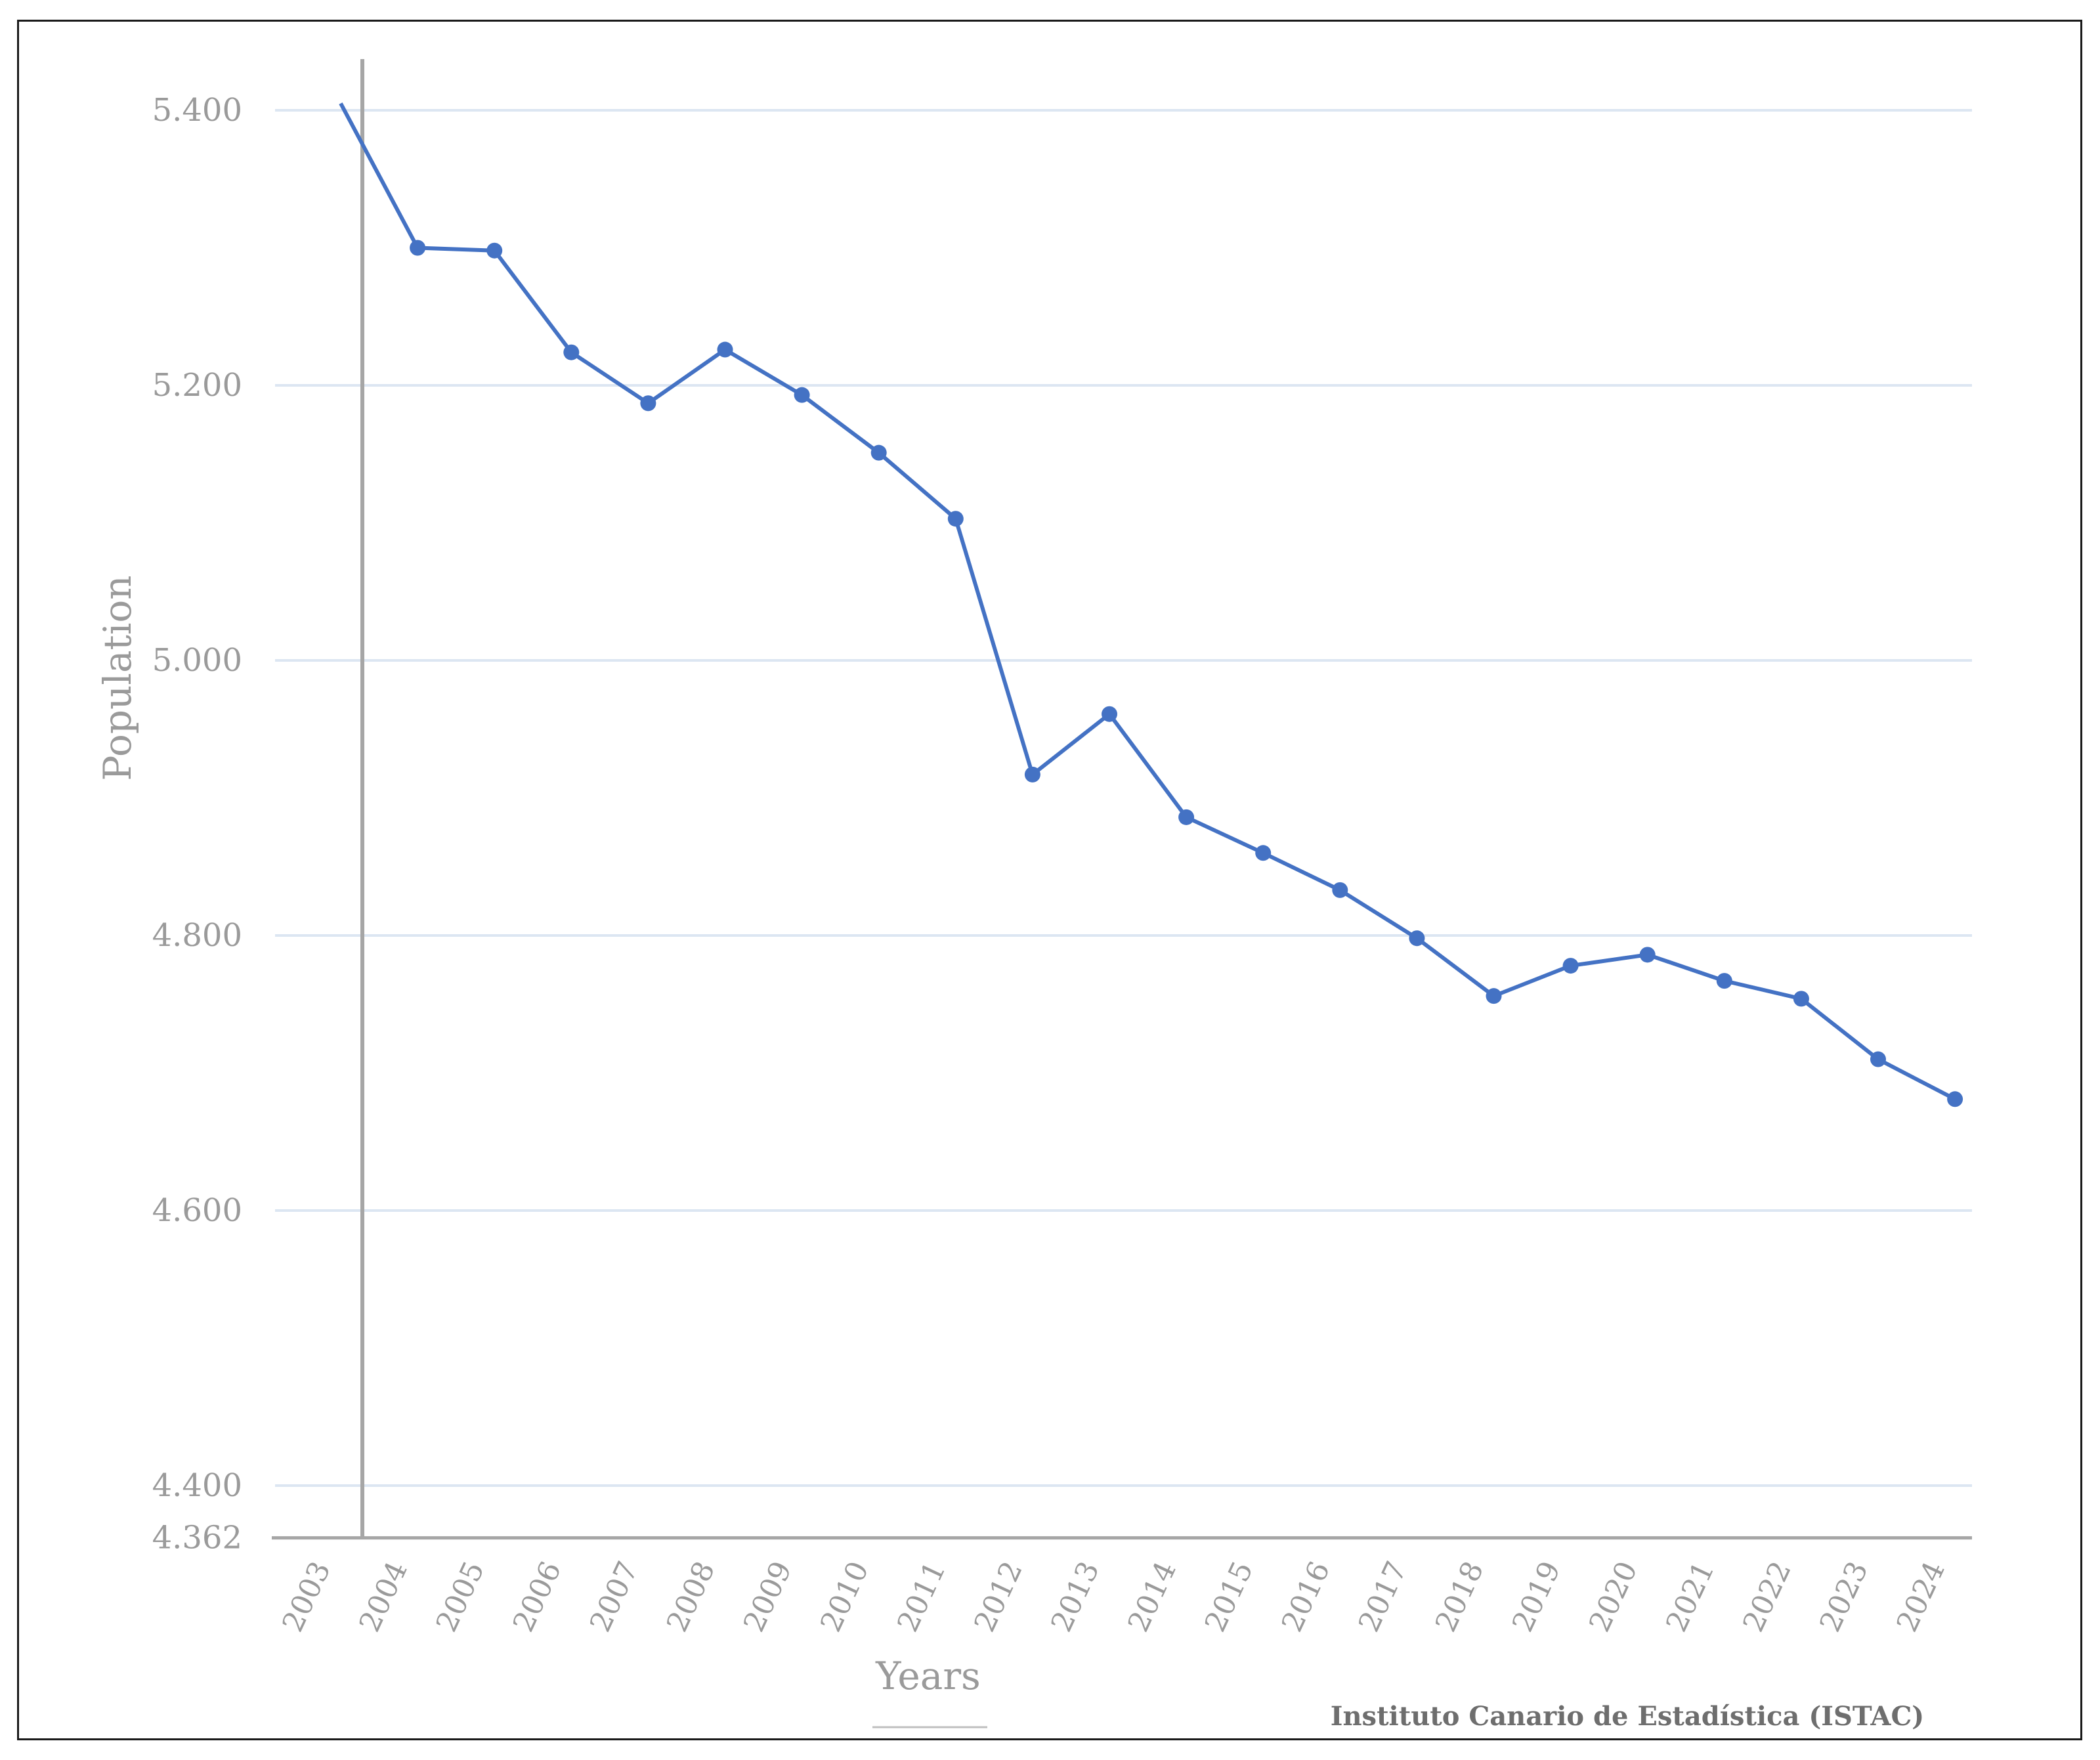 Image resolution: width=2100 pixels, height=1760 pixels. I want to click on x-tick-label: 2020, so click(1613, 1596).